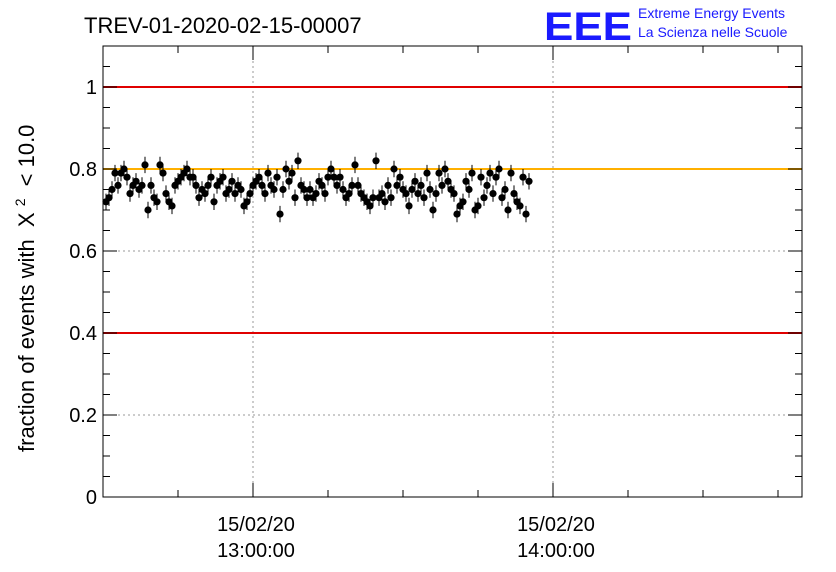 This screenshot has width=836, height=572. What do you see at coordinates (26, 345) in the screenshot?
I see `y-axis-label-text: fraction of events with` at bounding box center [26, 345].